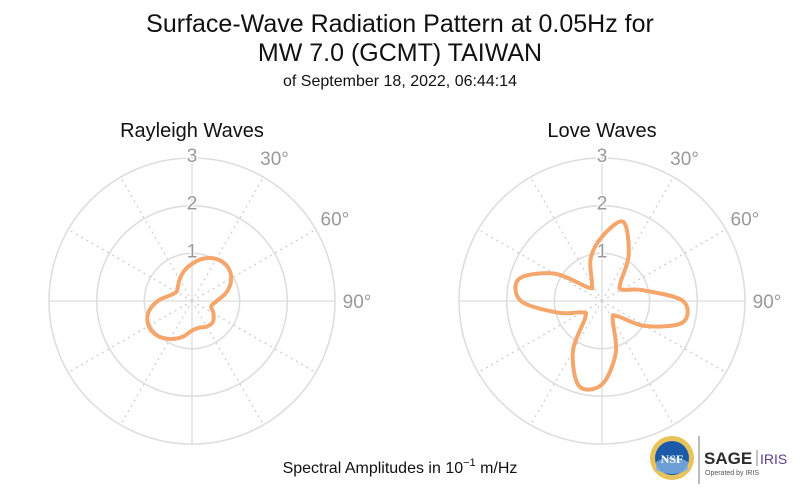 Image resolution: width=800 pixels, height=493 pixels. What do you see at coordinates (773, 459) in the screenshot?
I see `iris-text: IRIS` at bounding box center [773, 459].